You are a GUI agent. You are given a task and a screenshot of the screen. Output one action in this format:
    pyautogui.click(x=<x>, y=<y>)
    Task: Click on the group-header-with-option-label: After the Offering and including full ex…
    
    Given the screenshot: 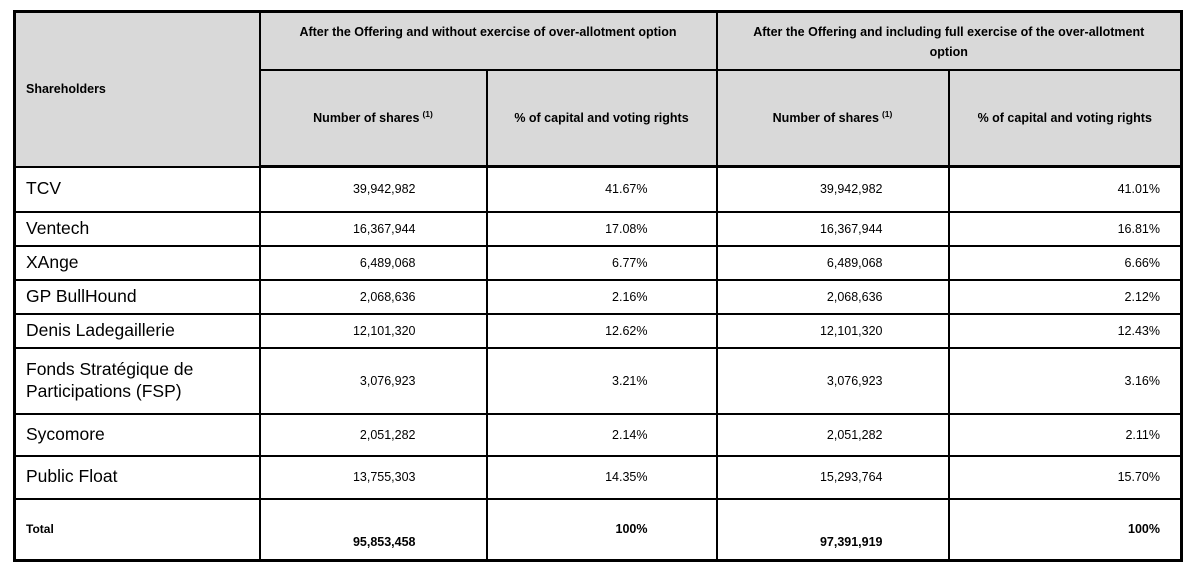 What is the action you would take?
    pyautogui.click(x=949, y=42)
    